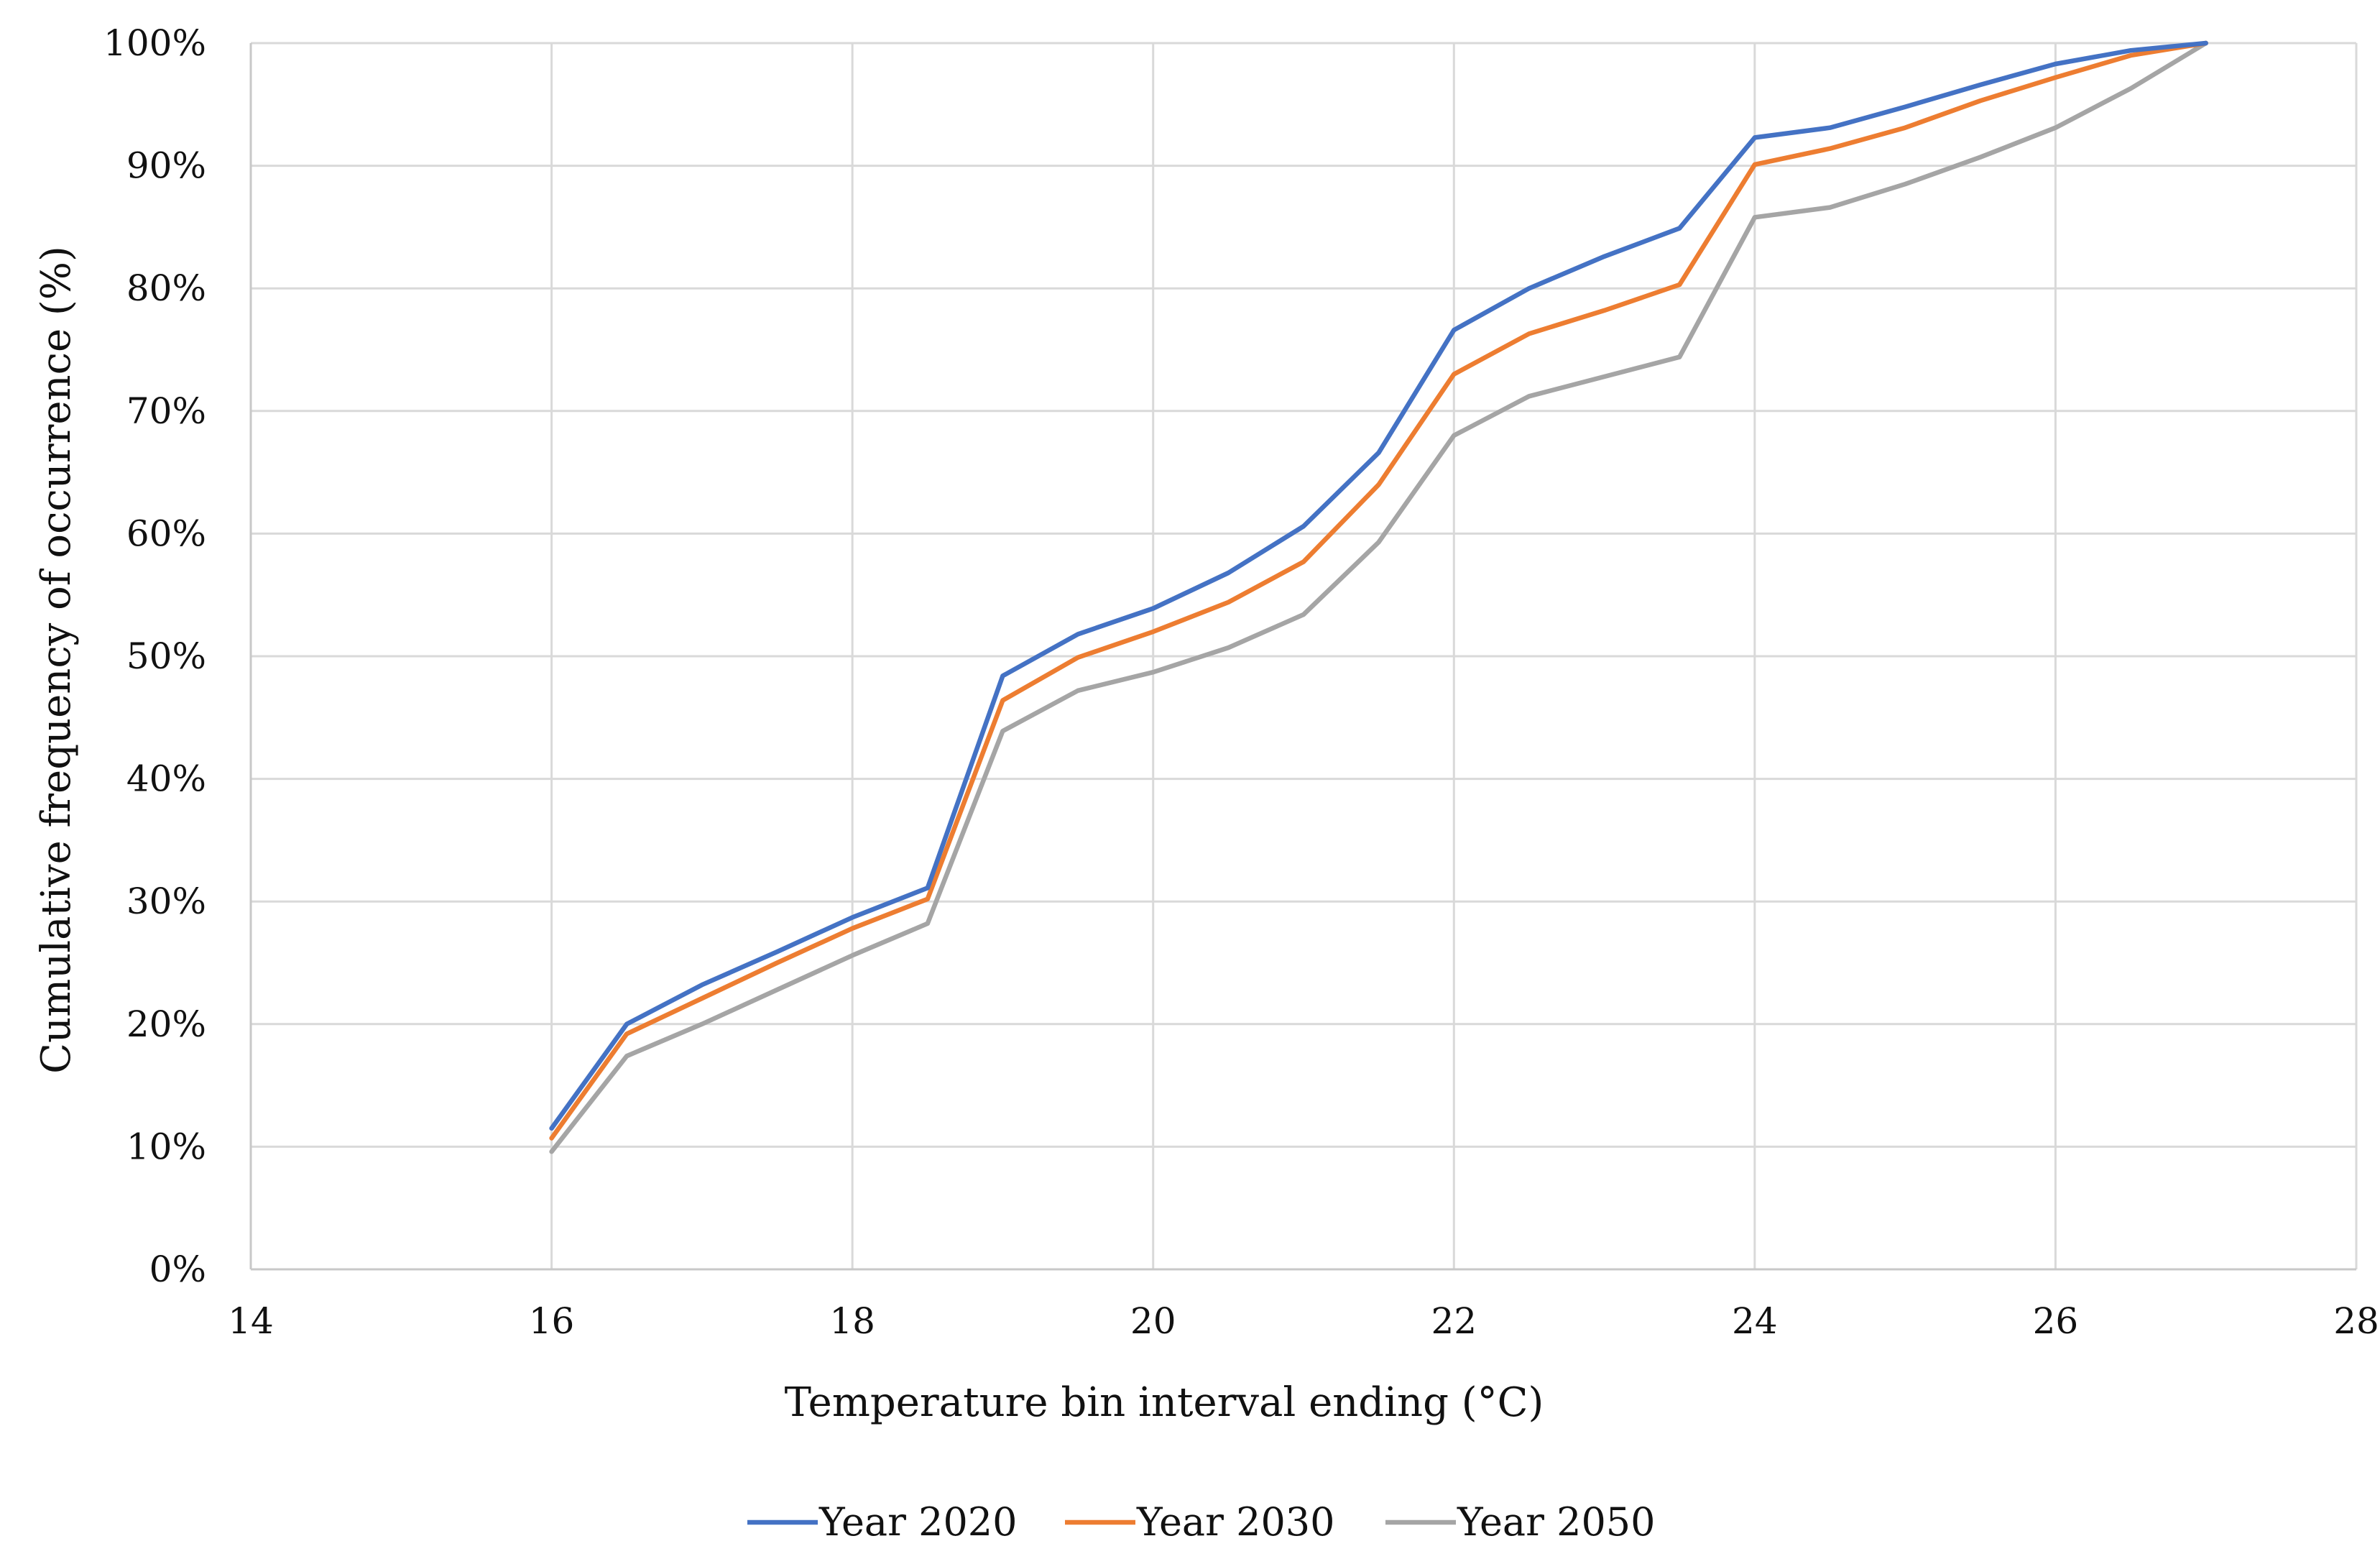 The height and width of the screenshot is (1559, 2380). I want to click on y-tick-label: 80%, so click(166, 288).